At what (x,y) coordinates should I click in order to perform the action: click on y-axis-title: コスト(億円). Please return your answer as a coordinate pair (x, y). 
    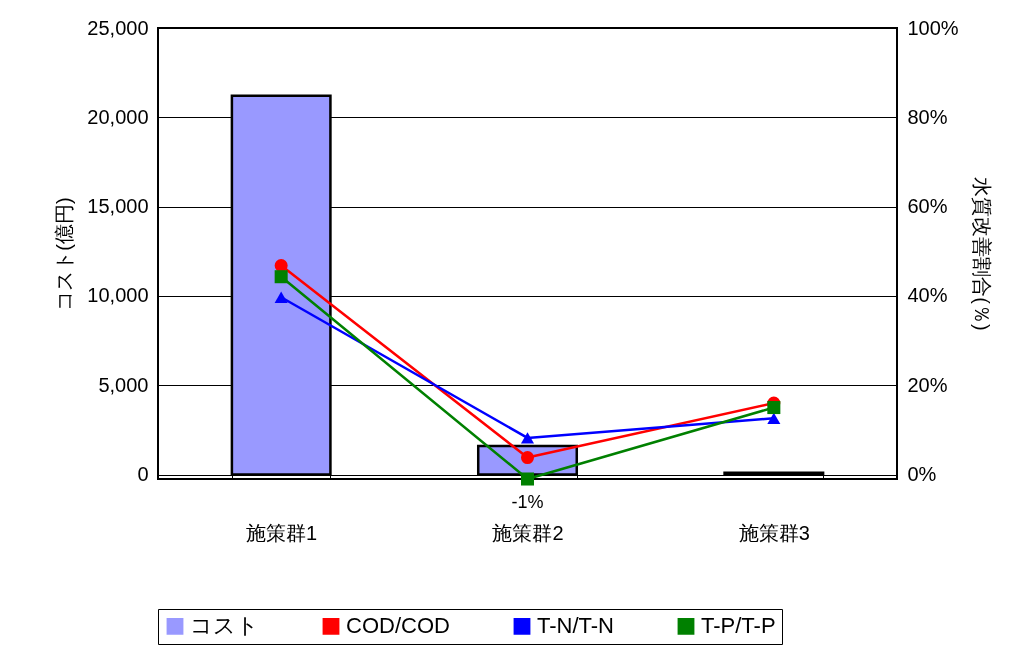
    Looking at the image, I should click on (64, 254).